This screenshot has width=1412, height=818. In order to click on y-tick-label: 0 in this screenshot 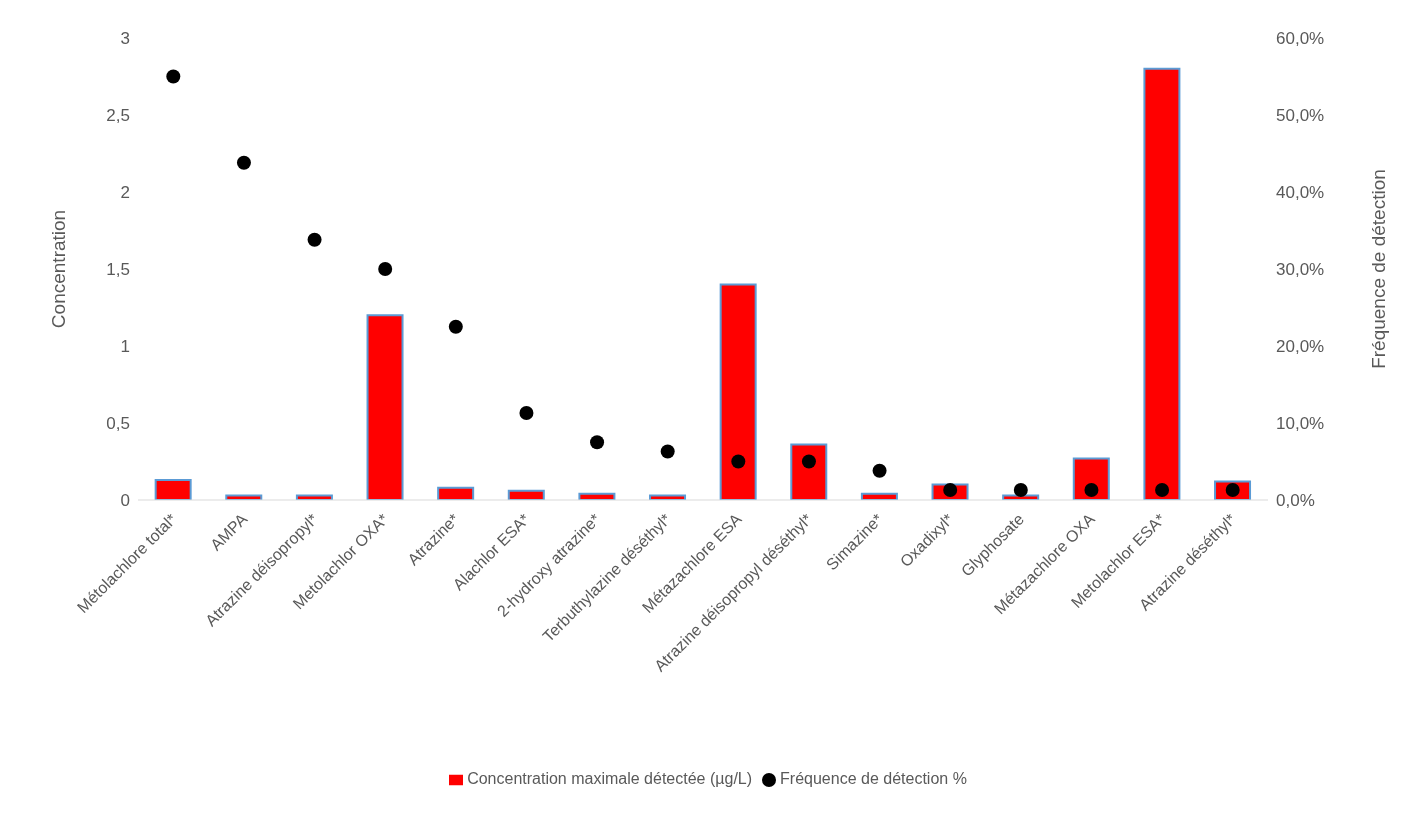, I will do `click(125, 501)`.